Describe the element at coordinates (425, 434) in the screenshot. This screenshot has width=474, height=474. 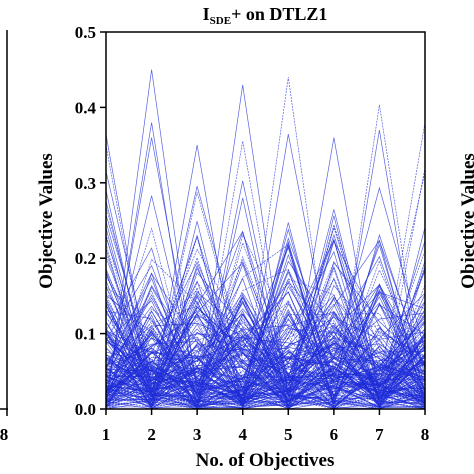
I see `x-tick-label: 8` at that location.